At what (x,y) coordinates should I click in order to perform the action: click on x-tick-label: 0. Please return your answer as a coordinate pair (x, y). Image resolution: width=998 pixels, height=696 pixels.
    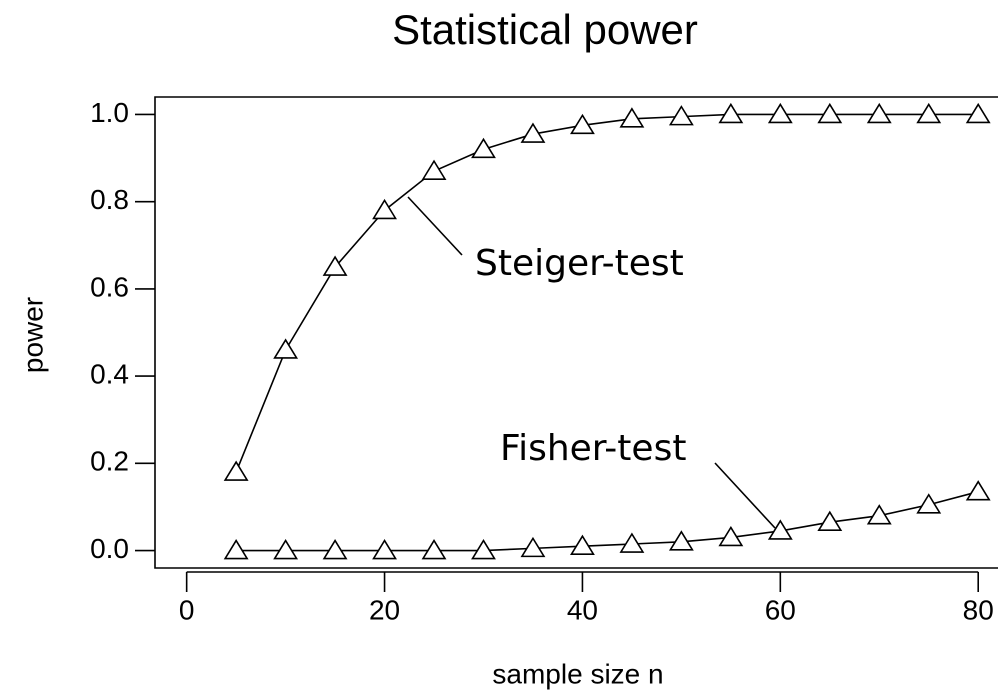
    Looking at the image, I should click on (187, 609).